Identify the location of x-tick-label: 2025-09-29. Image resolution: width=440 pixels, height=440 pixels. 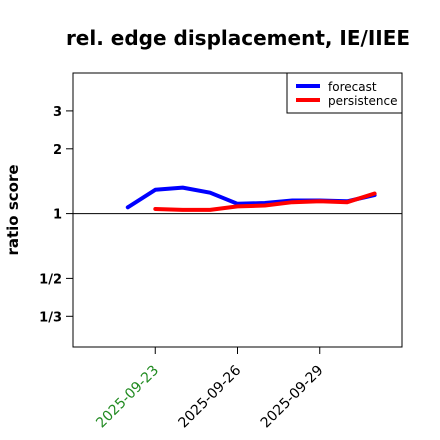
(292, 397).